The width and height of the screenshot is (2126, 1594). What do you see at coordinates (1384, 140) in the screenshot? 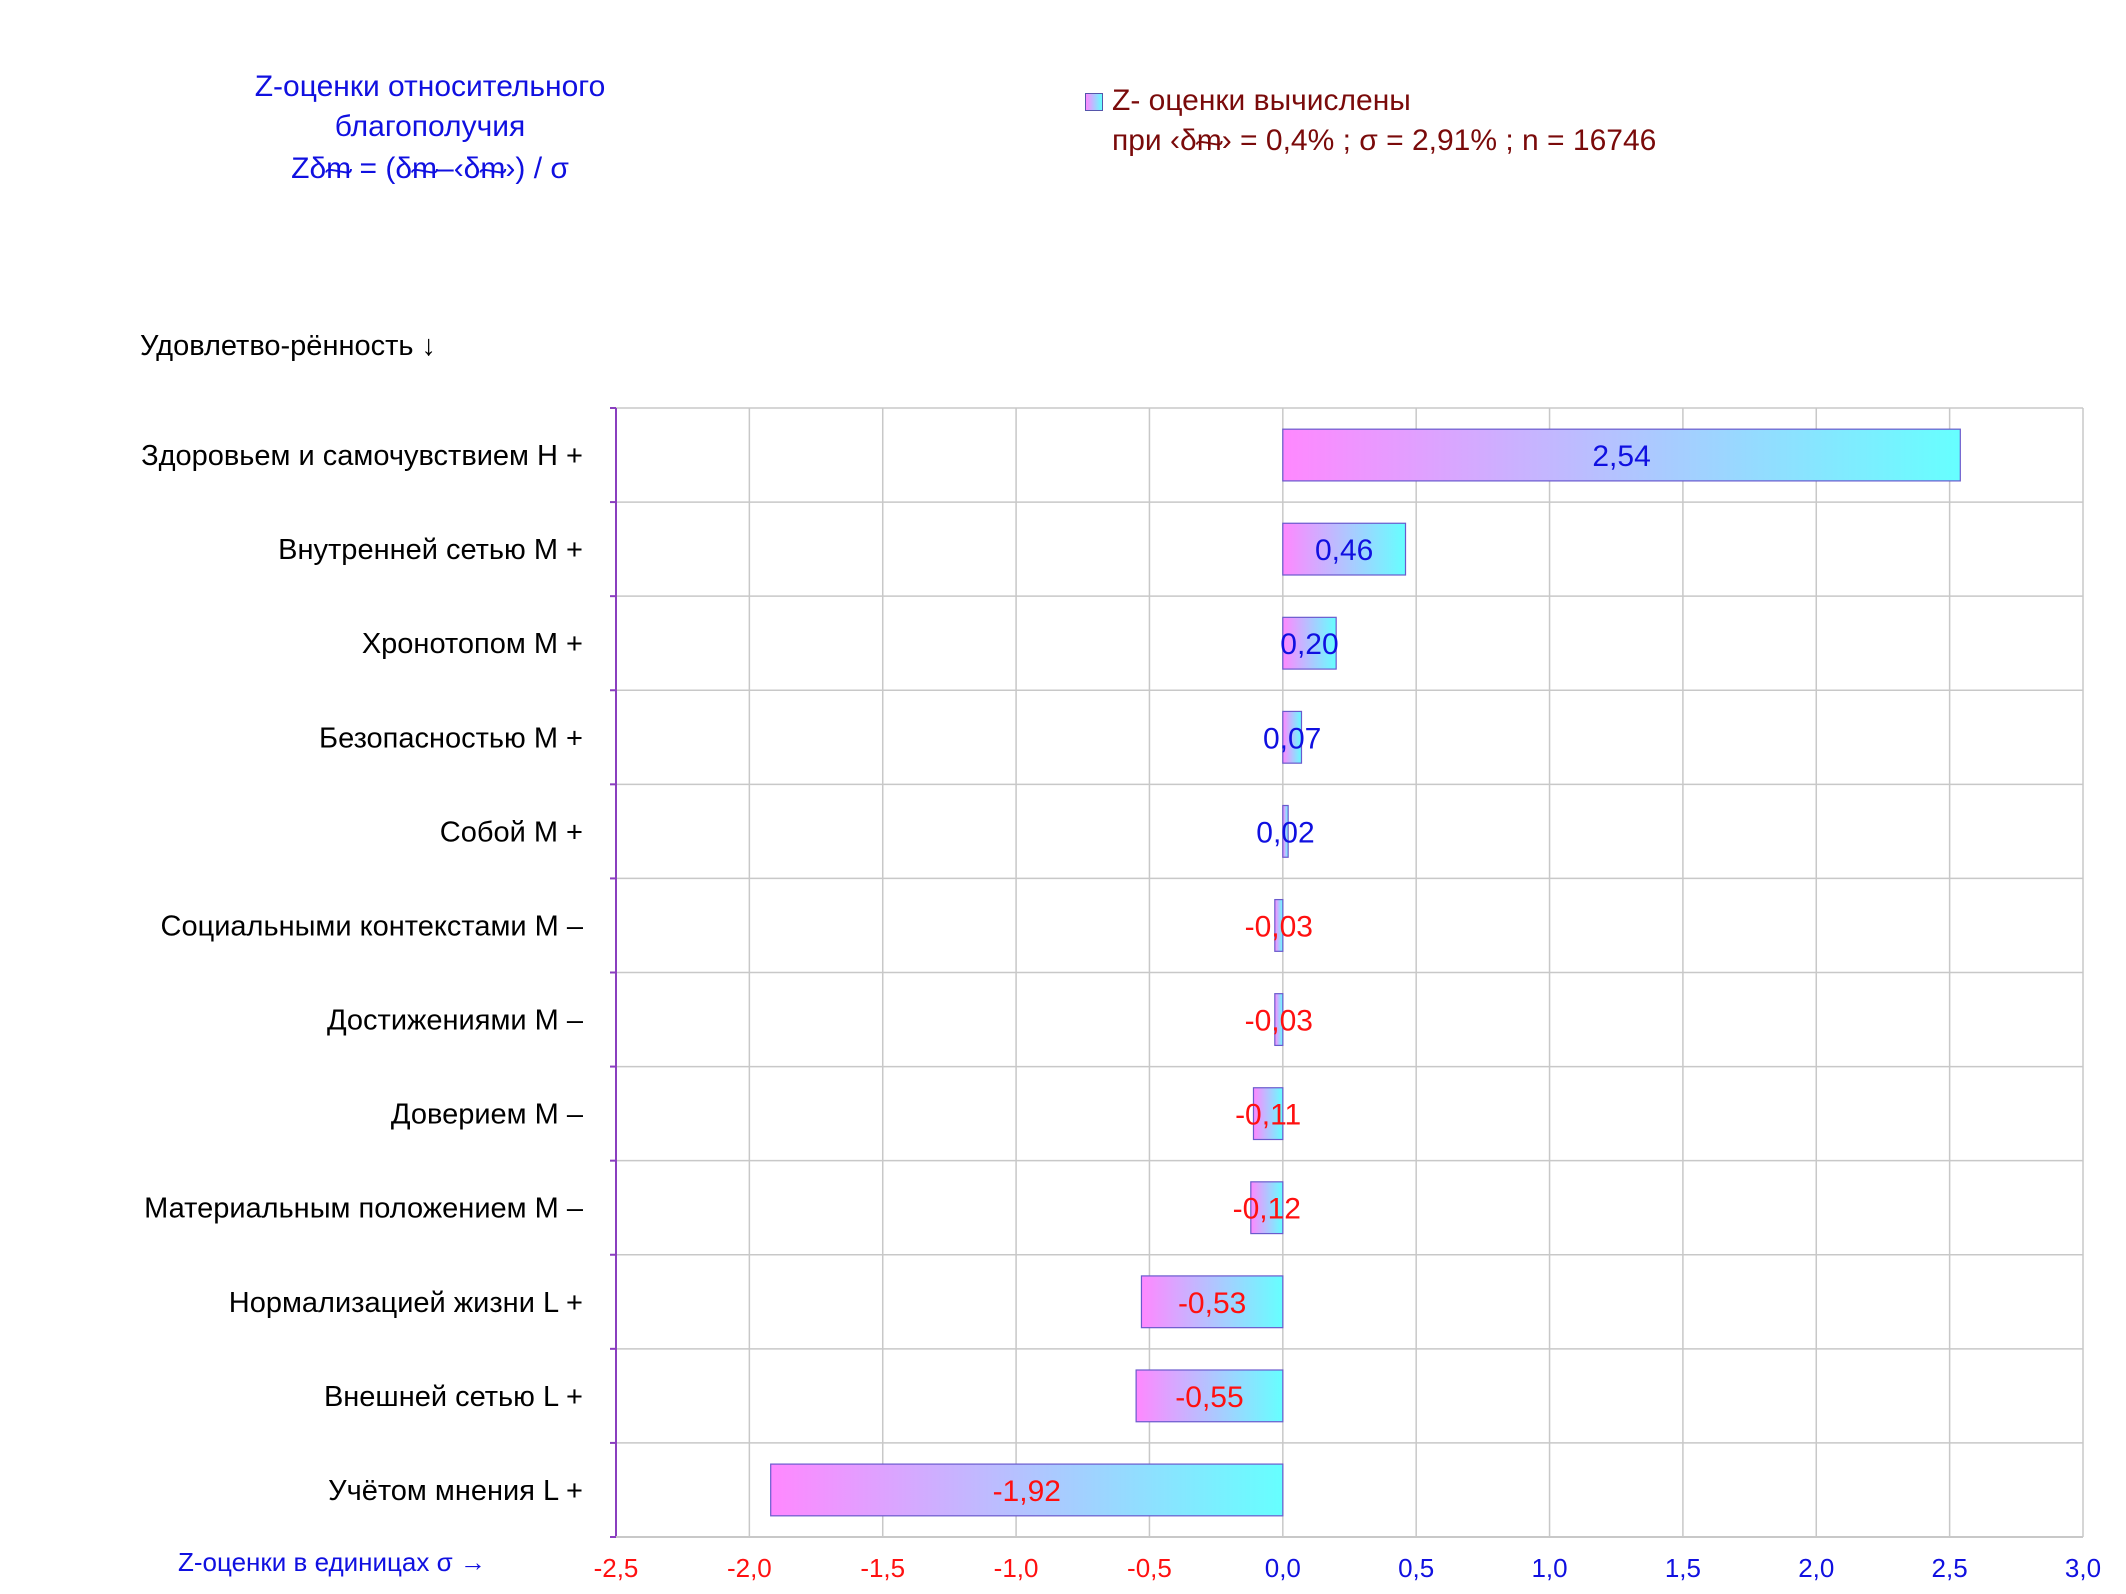
I see `legend-params: при ‹δᵯ› = 0,4% ; σ = 2,91% ; n = 16746` at bounding box center [1384, 140].